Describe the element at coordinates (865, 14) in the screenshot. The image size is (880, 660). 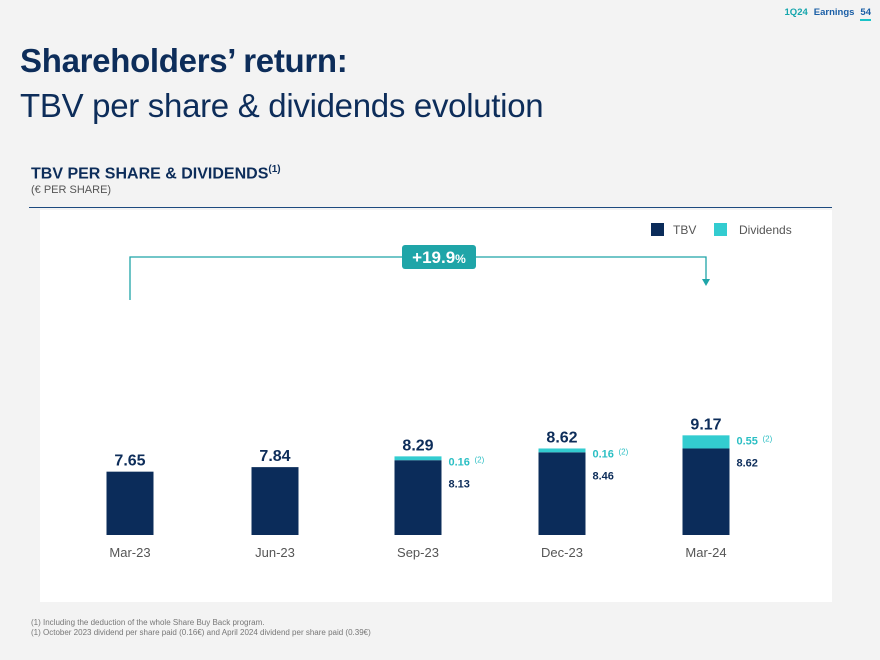
I see `page-number: 54` at that location.